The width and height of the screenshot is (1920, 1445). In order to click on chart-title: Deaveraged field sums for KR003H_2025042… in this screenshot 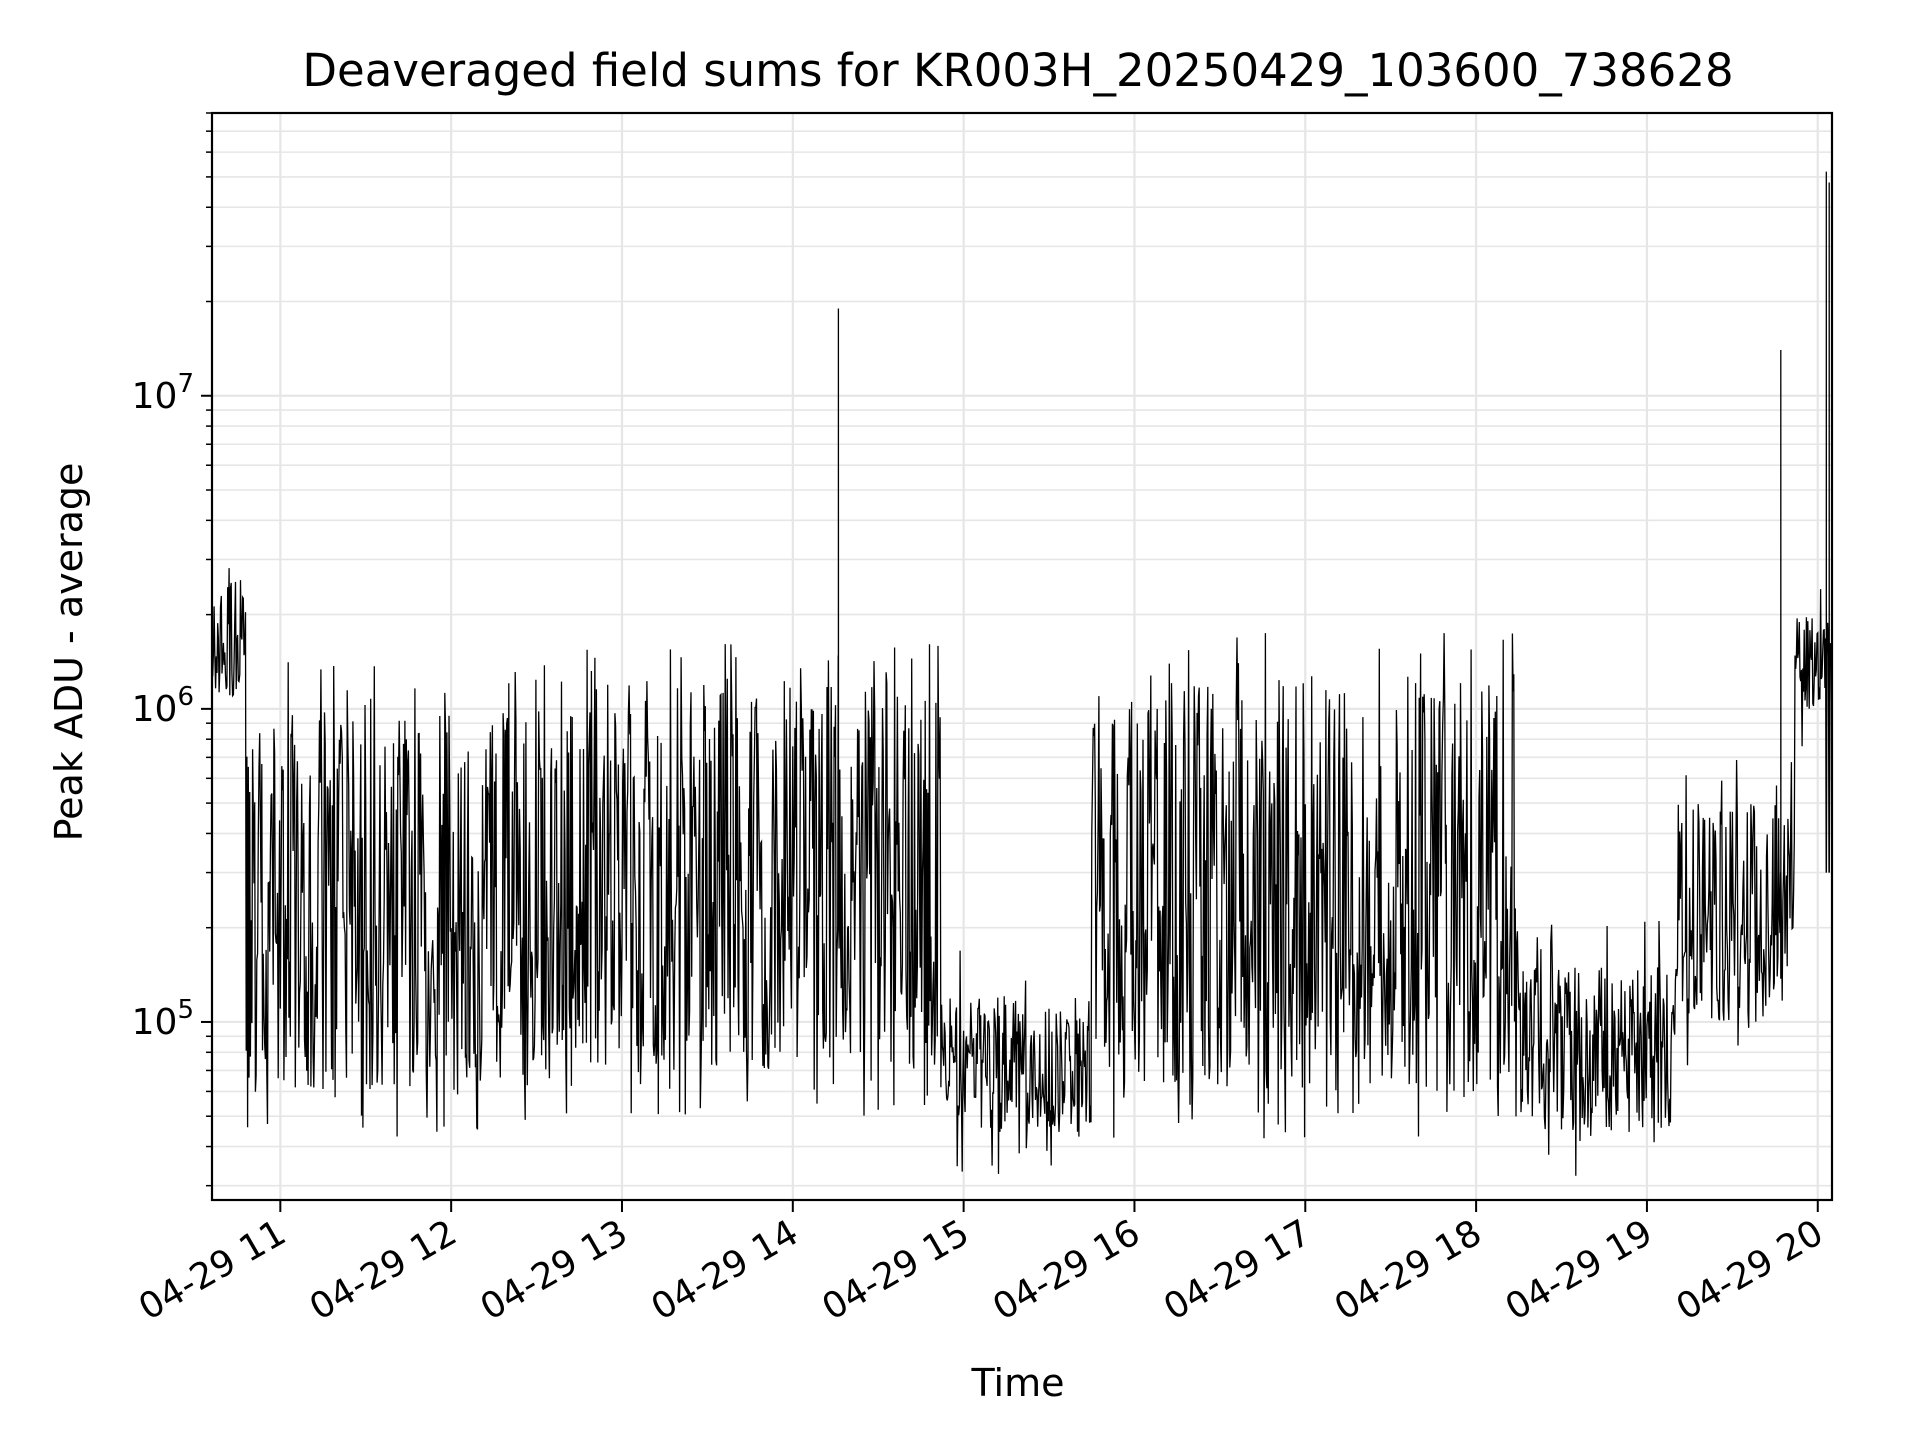, I will do `click(1017, 70)`.